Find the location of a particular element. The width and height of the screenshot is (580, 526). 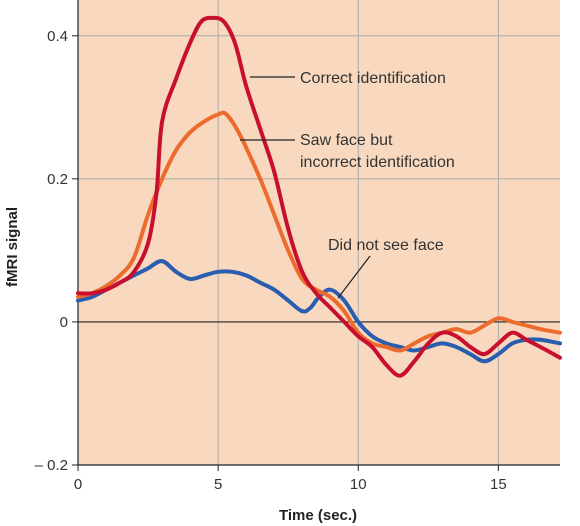

x-tick-label: 10 is located at coordinates (358, 484).